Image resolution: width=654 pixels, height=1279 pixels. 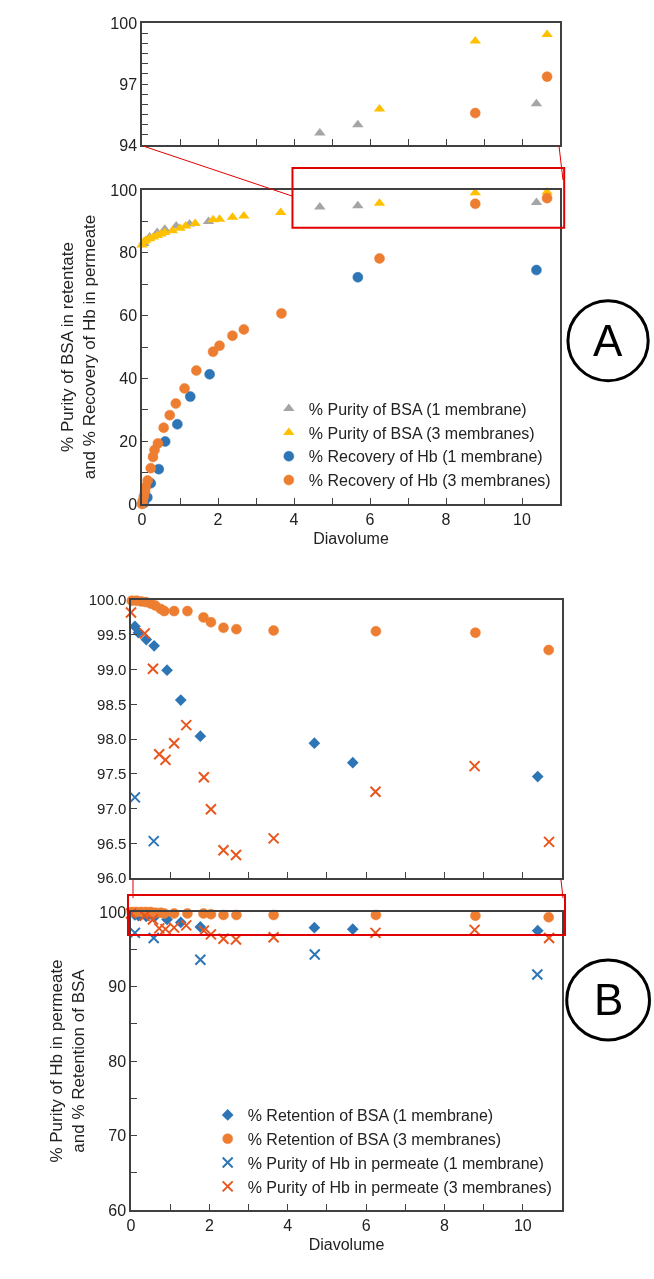 What do you see at coordinates (609, 999) in the screenshot?
I see `text: B` at bounding box center [609, 999].